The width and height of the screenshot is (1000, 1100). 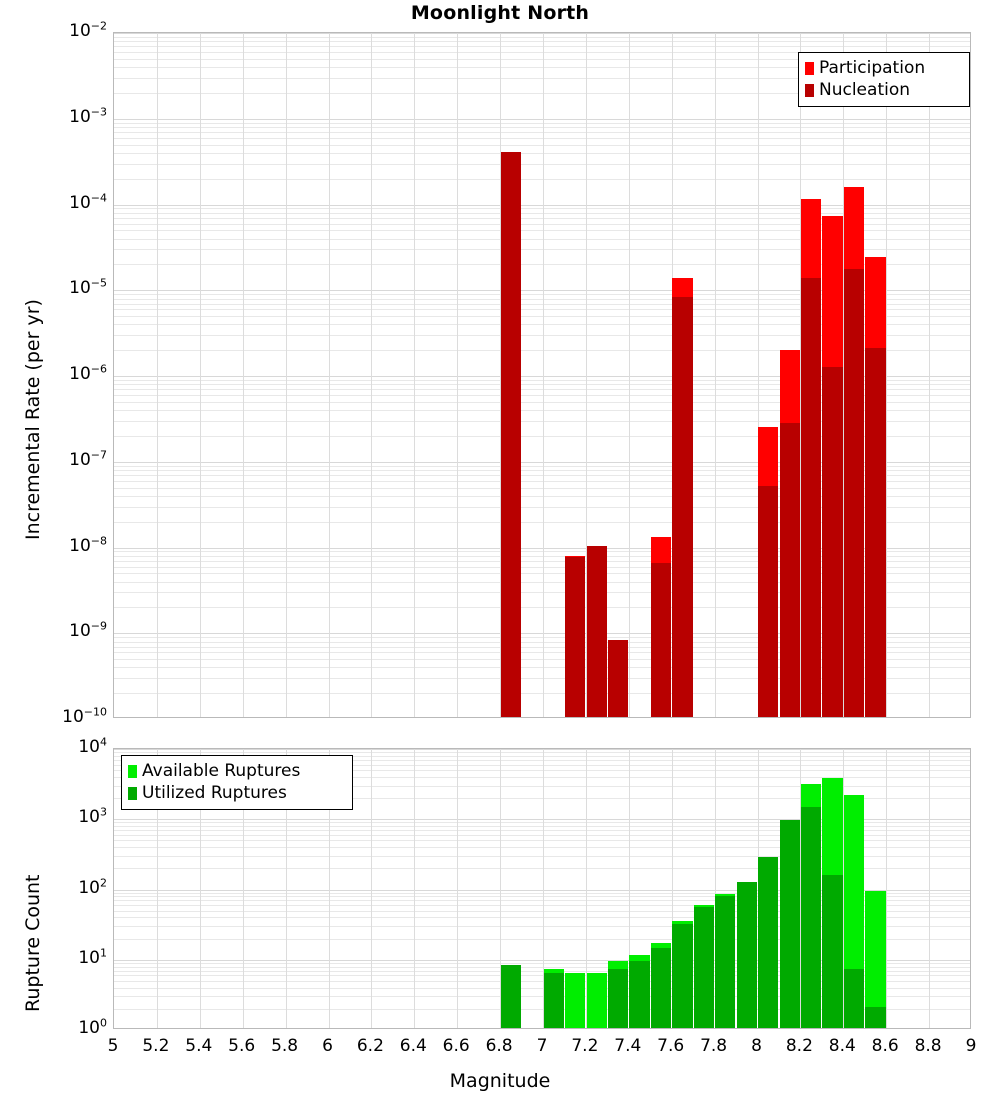 I want to click on y-tick-label: 10⁻², so click(x=88, y=30).